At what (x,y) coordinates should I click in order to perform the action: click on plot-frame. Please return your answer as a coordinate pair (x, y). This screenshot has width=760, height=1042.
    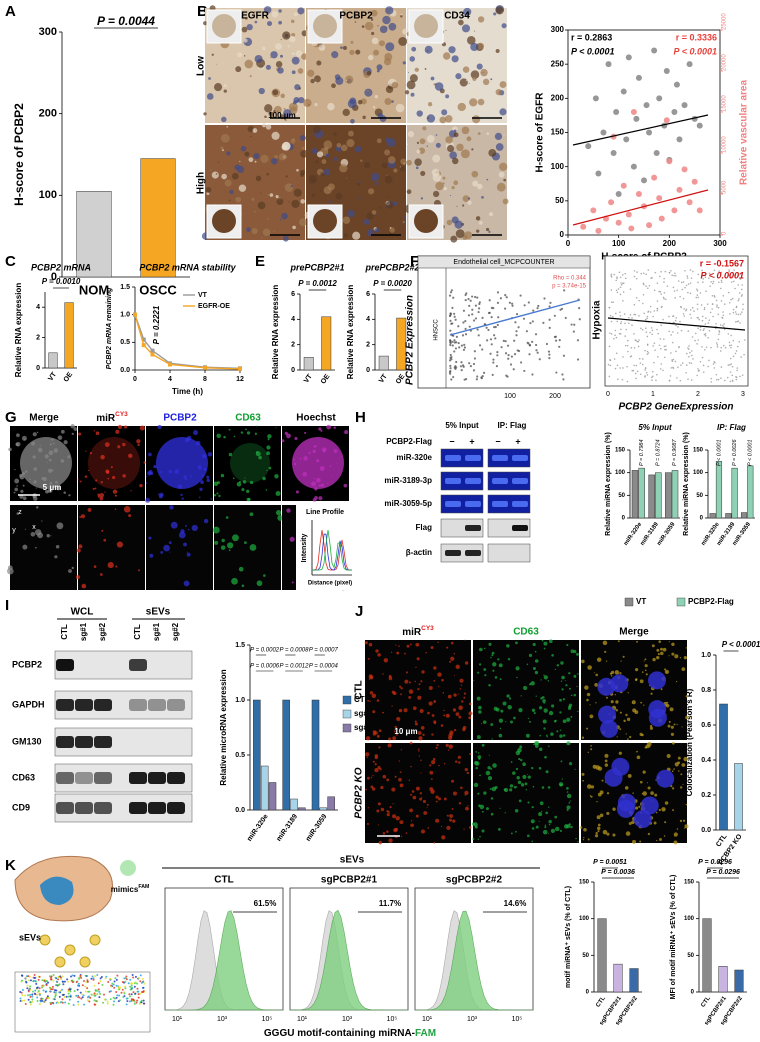
    Looking at the image, I should click on (504, 322).